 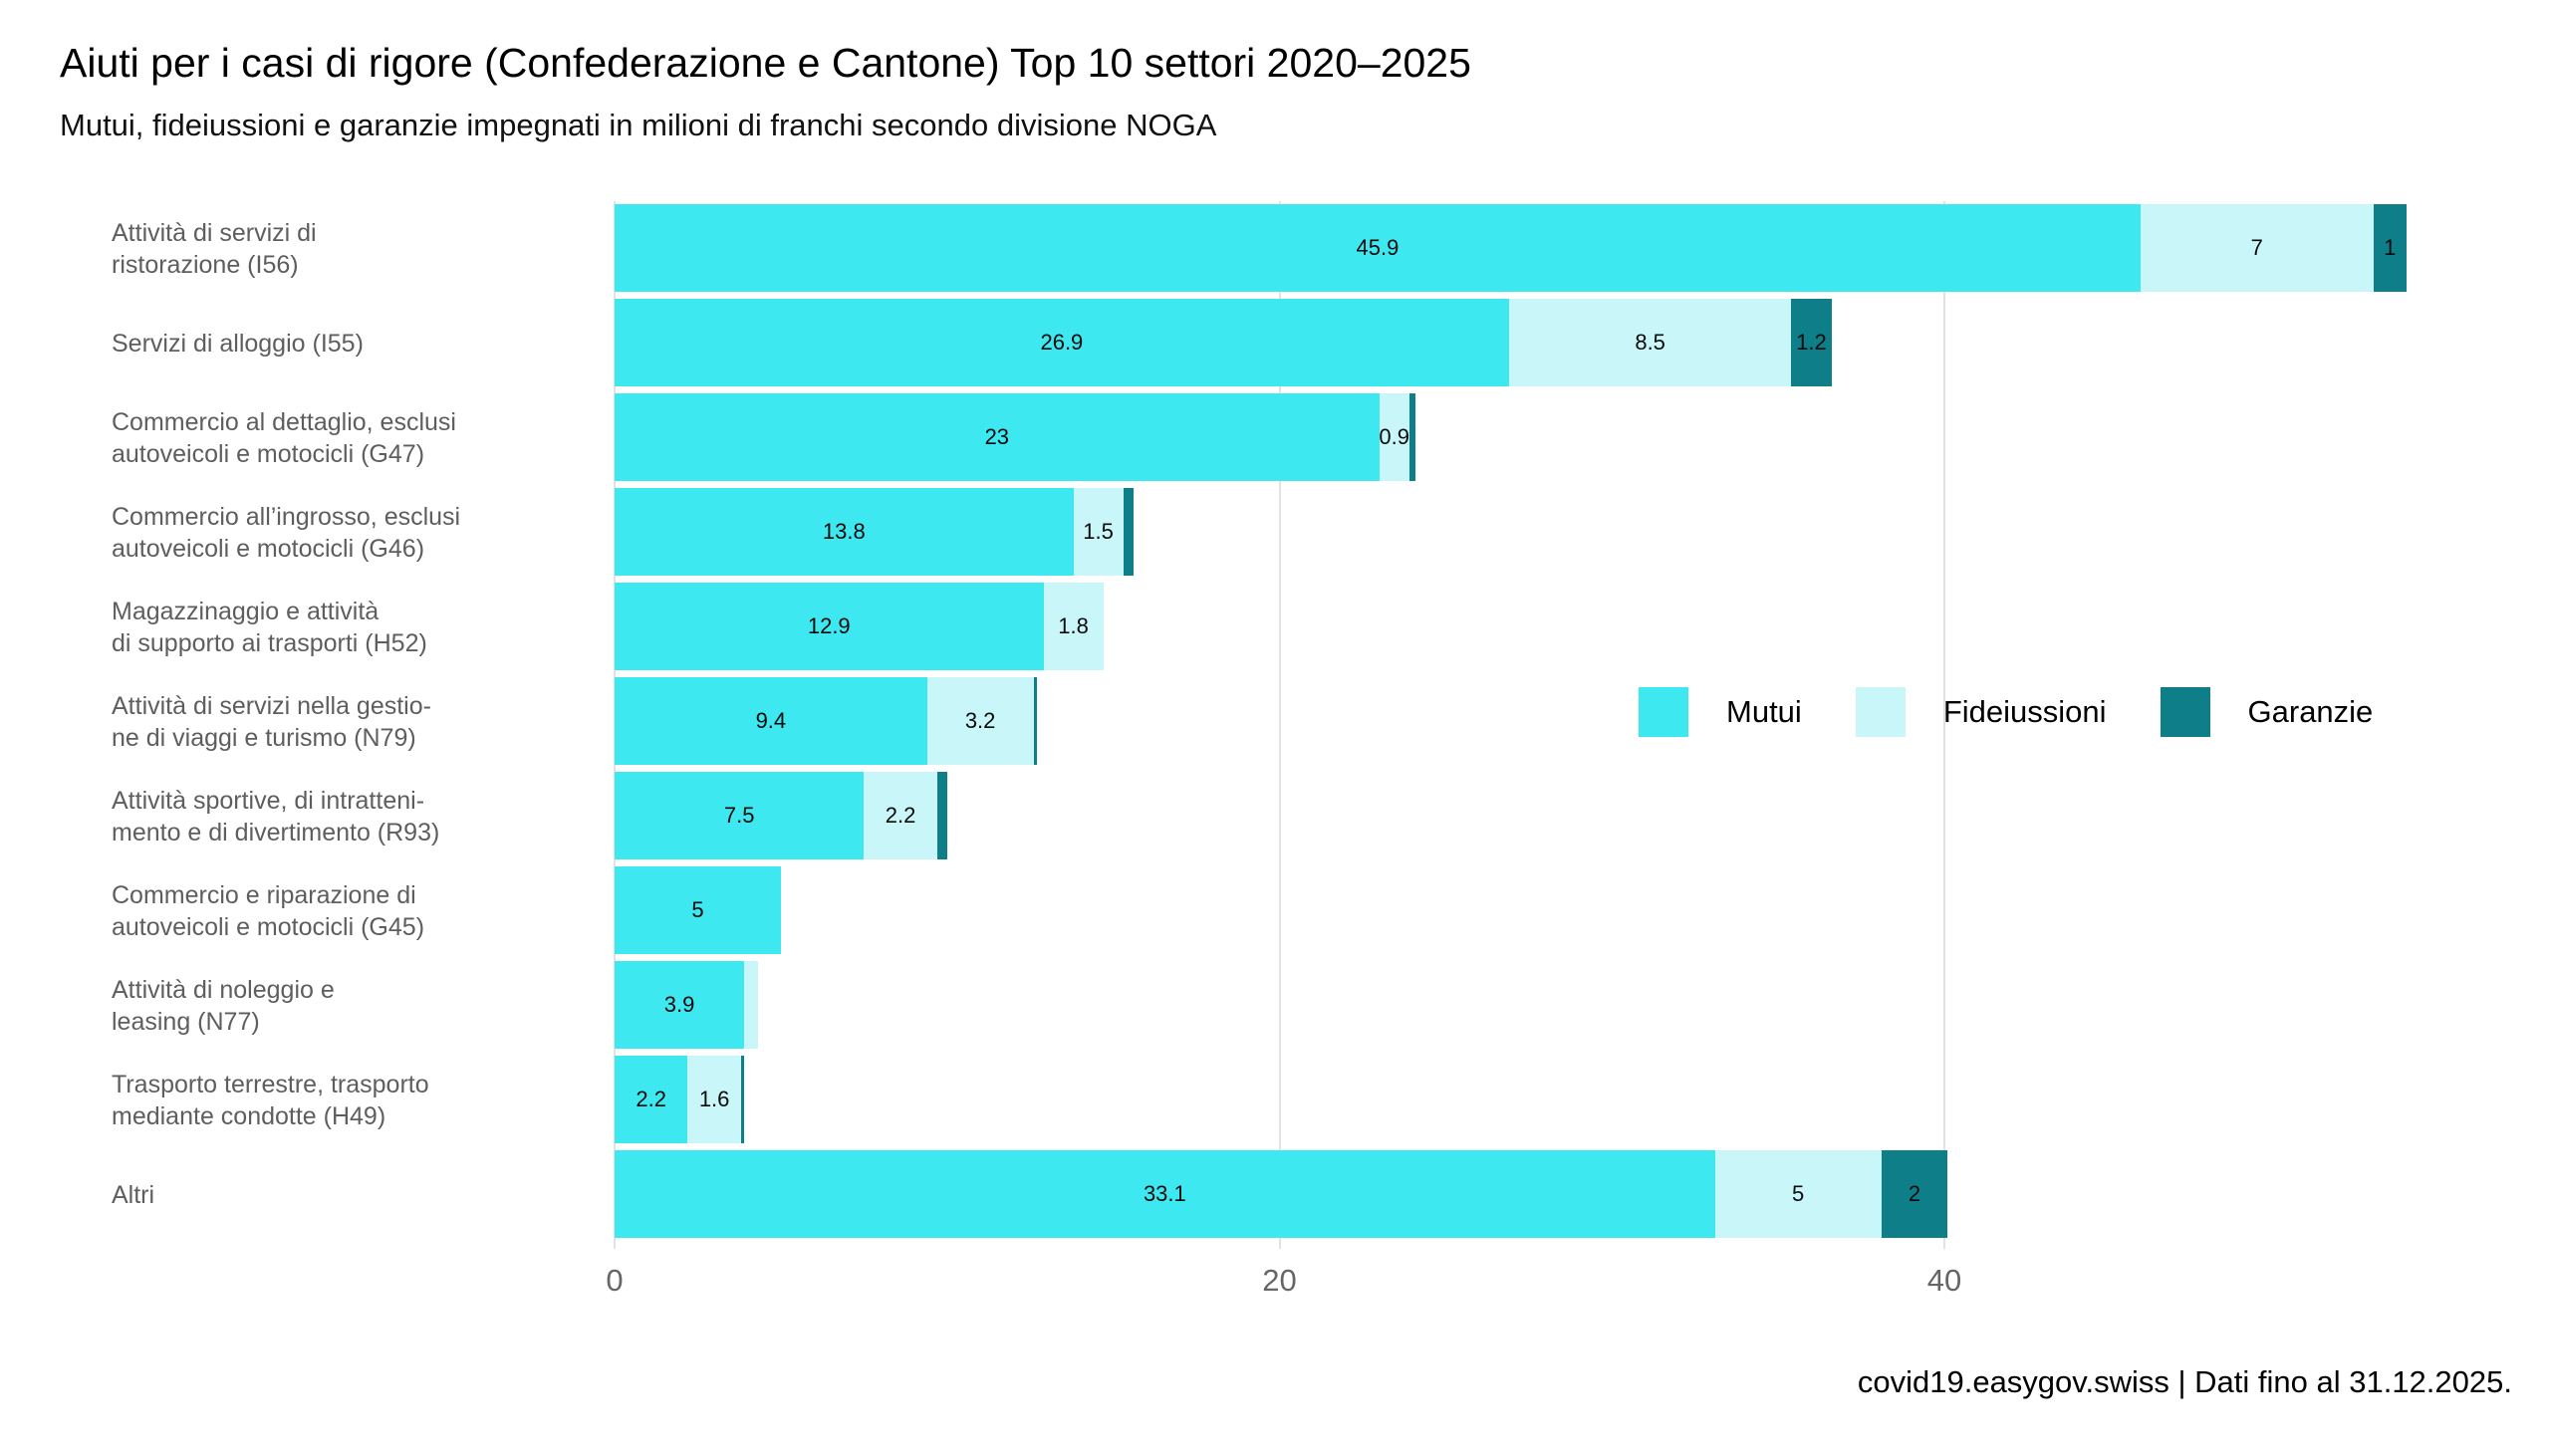 I want to click on bar-segment-mutui: 12.9, so click(x=829, y=626).